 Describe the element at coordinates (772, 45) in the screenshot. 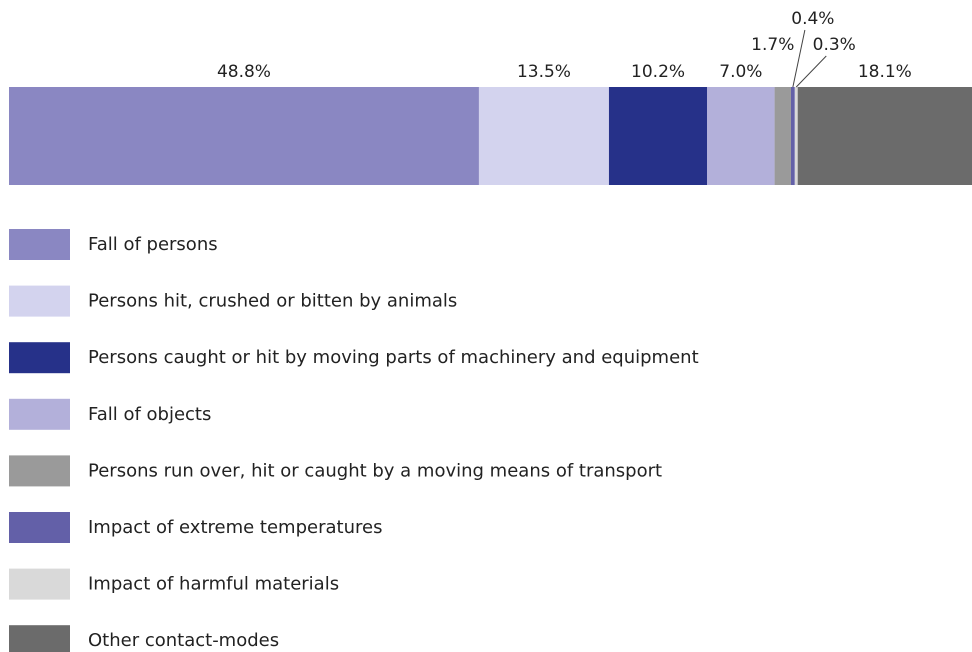

I see `value-label: 1.7%` at that location.